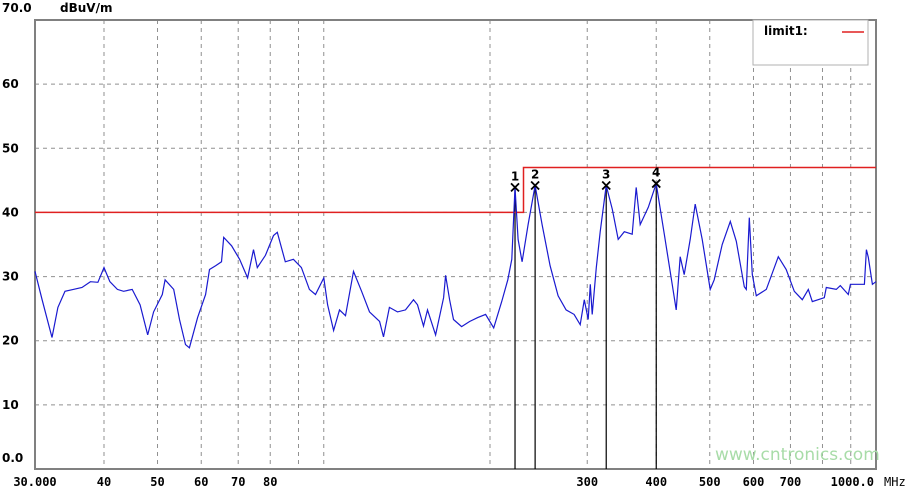  Describe the element at coordinates (786, 31) in the screenshot. I see `legend-label: limit1:` at that location.